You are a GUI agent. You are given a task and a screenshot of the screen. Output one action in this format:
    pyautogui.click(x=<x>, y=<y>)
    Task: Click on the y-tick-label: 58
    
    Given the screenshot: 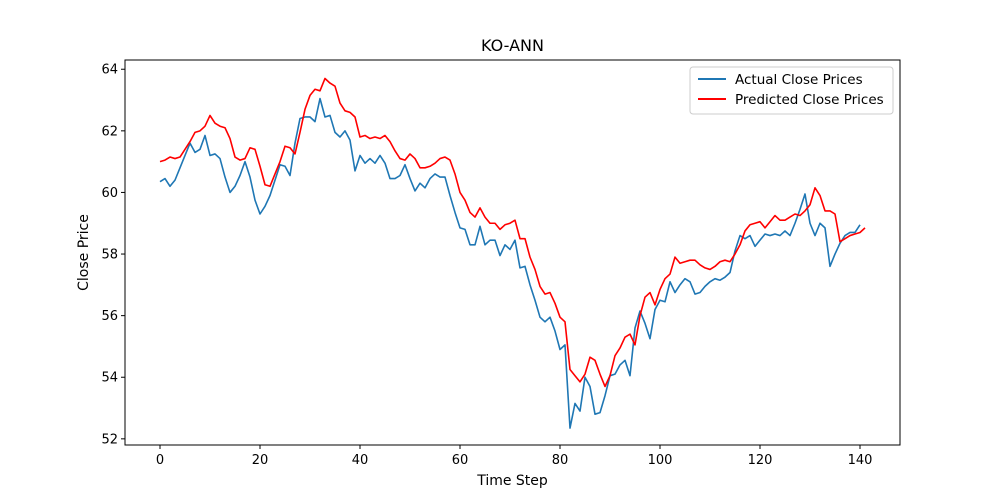 What is the action you would take?
    pyautogui.click(x=109, y=255)
    